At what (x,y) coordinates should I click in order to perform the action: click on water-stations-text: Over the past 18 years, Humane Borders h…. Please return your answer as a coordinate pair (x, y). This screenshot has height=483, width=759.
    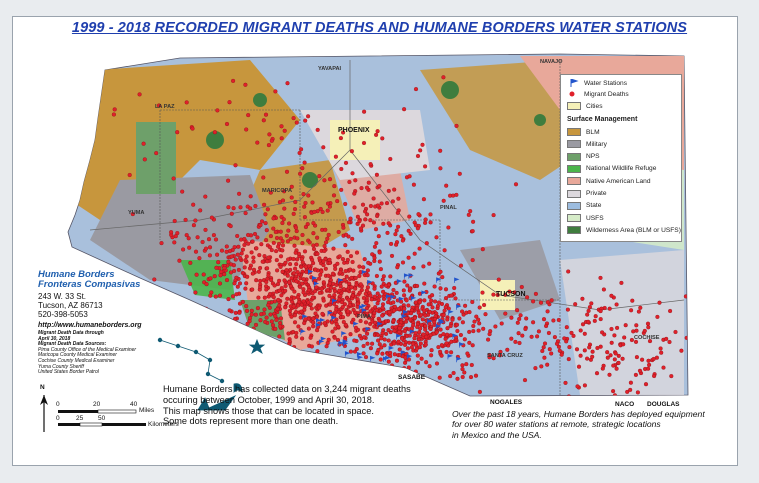
    Looking at the image, I should click on (592, 424).